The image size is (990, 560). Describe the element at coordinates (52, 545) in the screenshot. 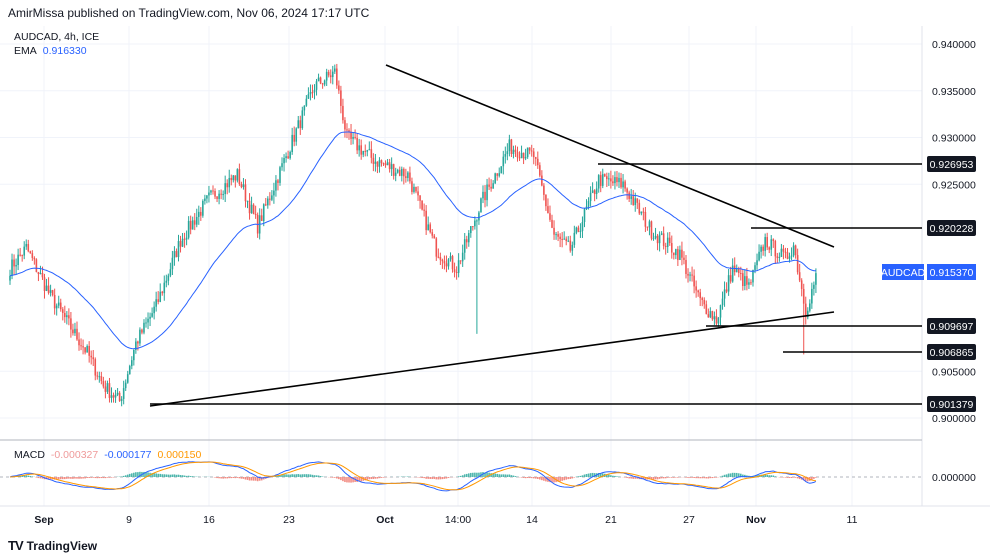

I see `tradingview-brand: TV TradingView` at that location.